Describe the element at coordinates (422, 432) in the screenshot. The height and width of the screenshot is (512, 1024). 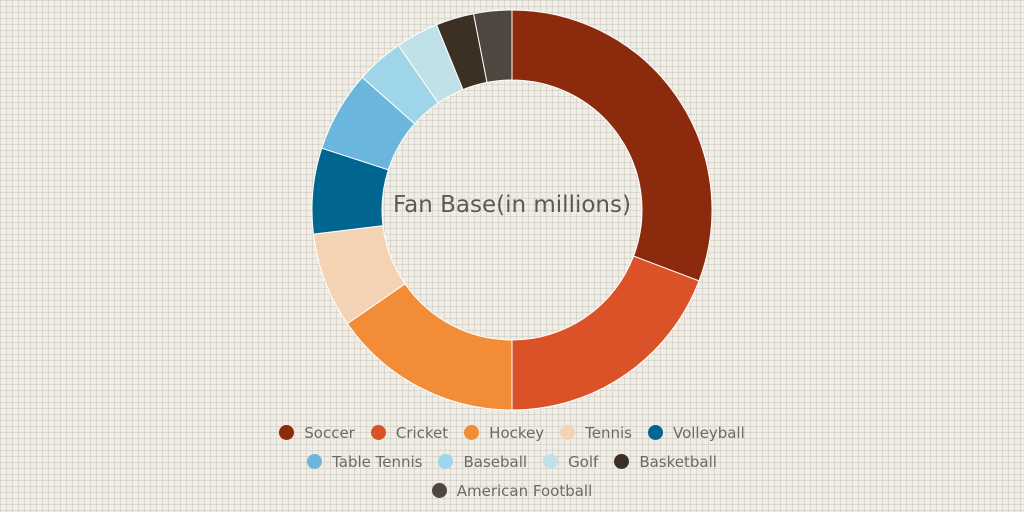
I see `legend-label: Cricket` at that location.